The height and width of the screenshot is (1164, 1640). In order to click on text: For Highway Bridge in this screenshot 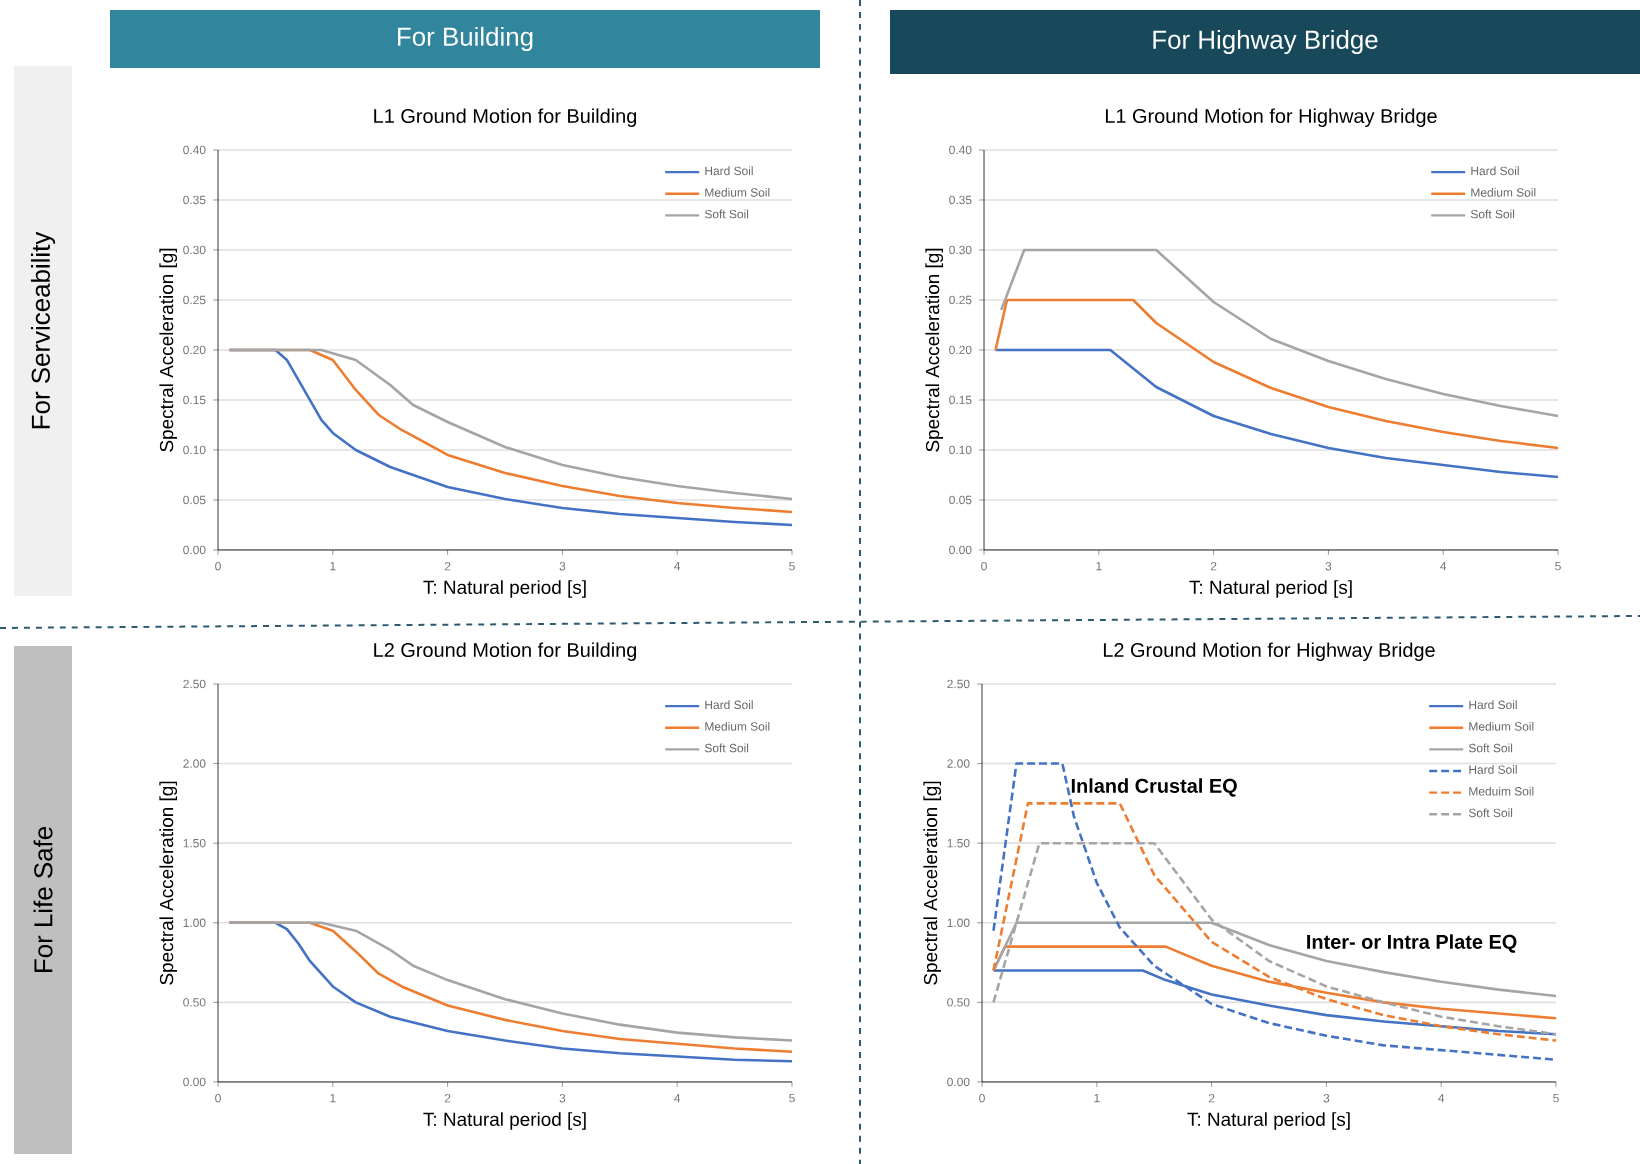, I will do `click(1265, 42)`.